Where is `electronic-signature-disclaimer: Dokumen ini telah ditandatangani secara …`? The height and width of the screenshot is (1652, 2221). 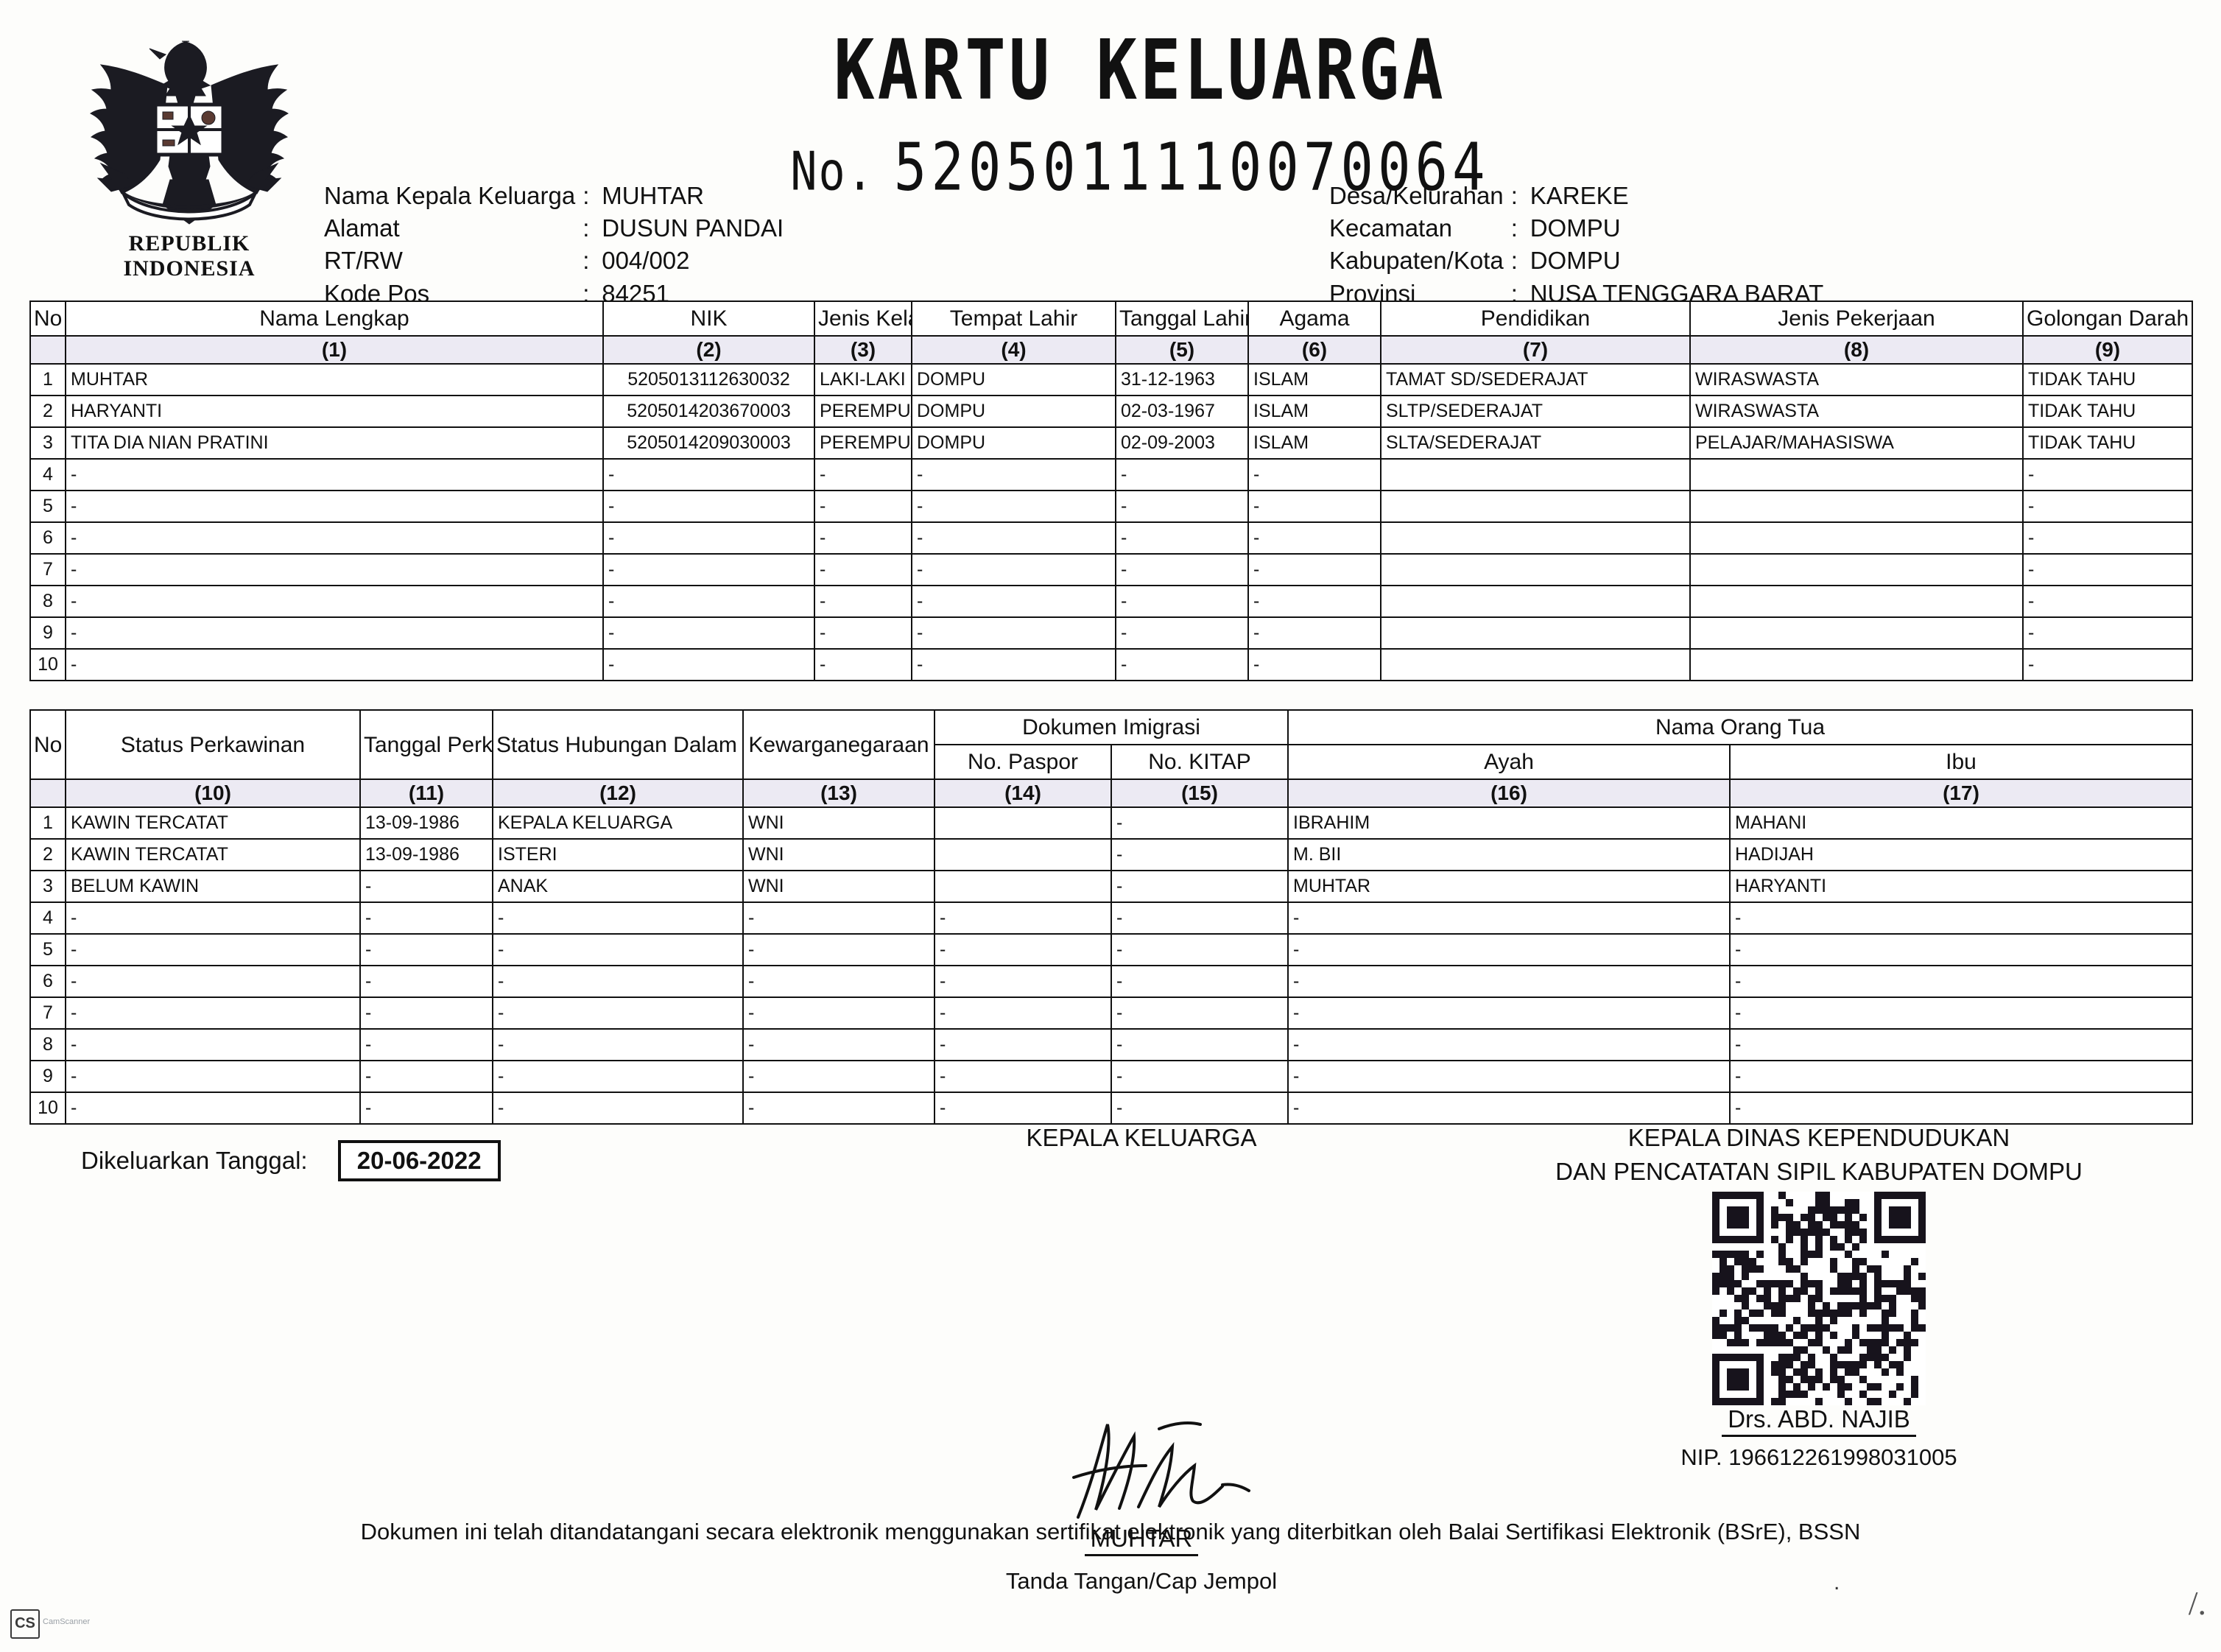 electronic-signature-disclaimer: Dokumen ini telah ditandatangani secara … is located at coordinates (1110, 1531).